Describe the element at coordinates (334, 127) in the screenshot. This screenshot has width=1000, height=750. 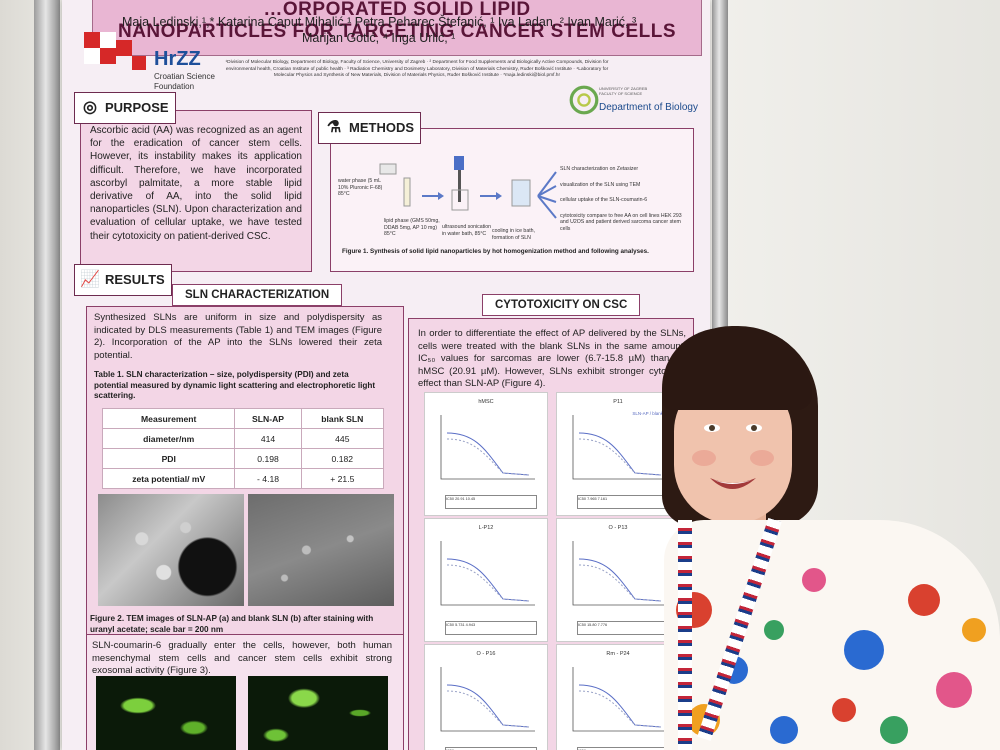
I see `flask-icon: ⚗` at that location.